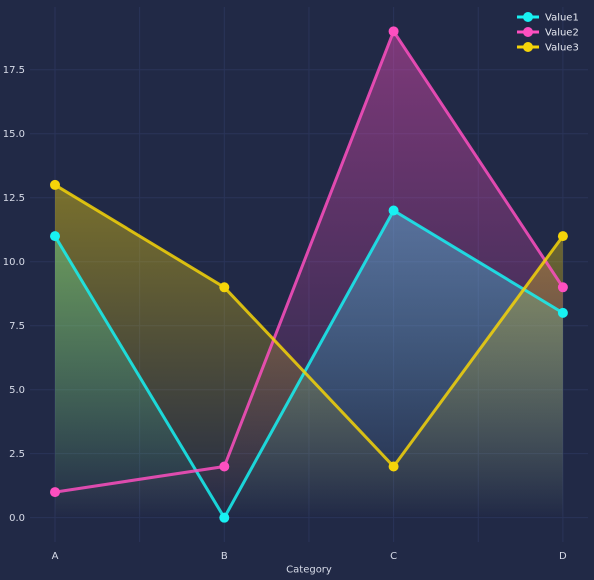 The width and height of the screenshot is (594, 580). I want to click on legend-entry-value2: Value2, so click(548, 33).